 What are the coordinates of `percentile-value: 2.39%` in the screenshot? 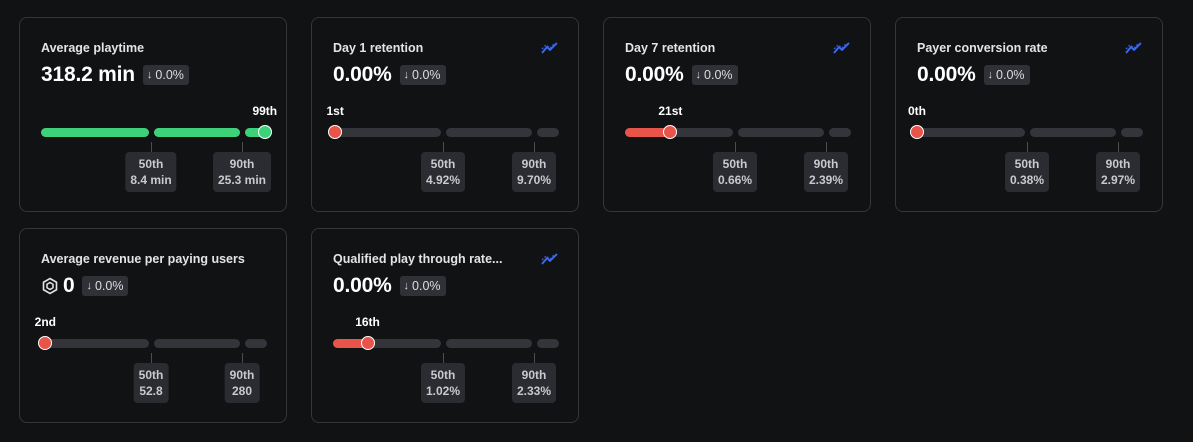 It's located at (826, 180).